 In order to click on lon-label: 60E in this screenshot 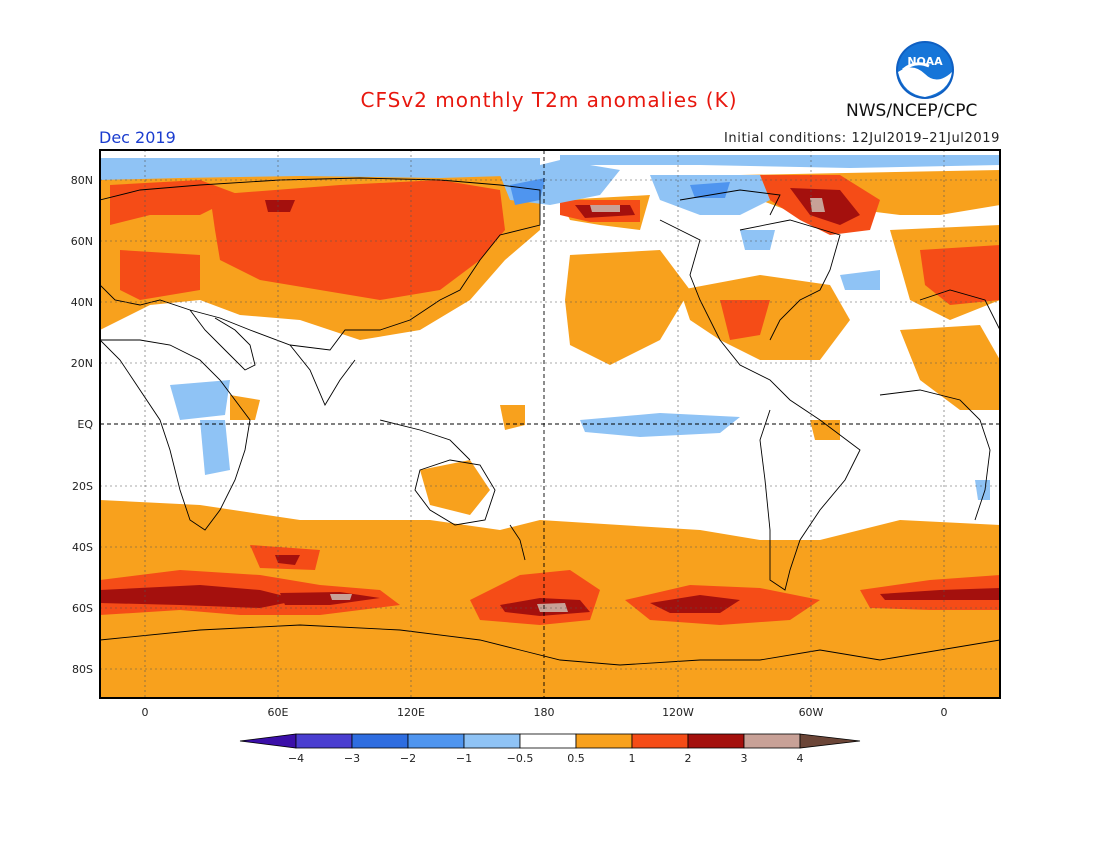, I will do `click(278, 712)`.